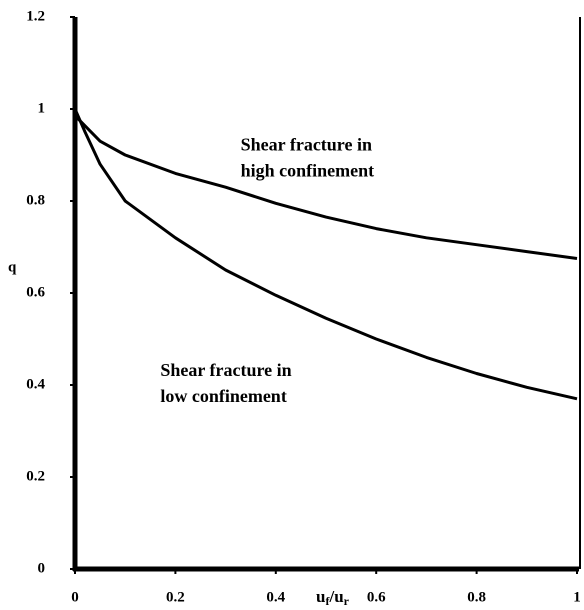 This screenshot has height=610, width=584. I want to click on x-tick-label: 0, so click(75, 597).